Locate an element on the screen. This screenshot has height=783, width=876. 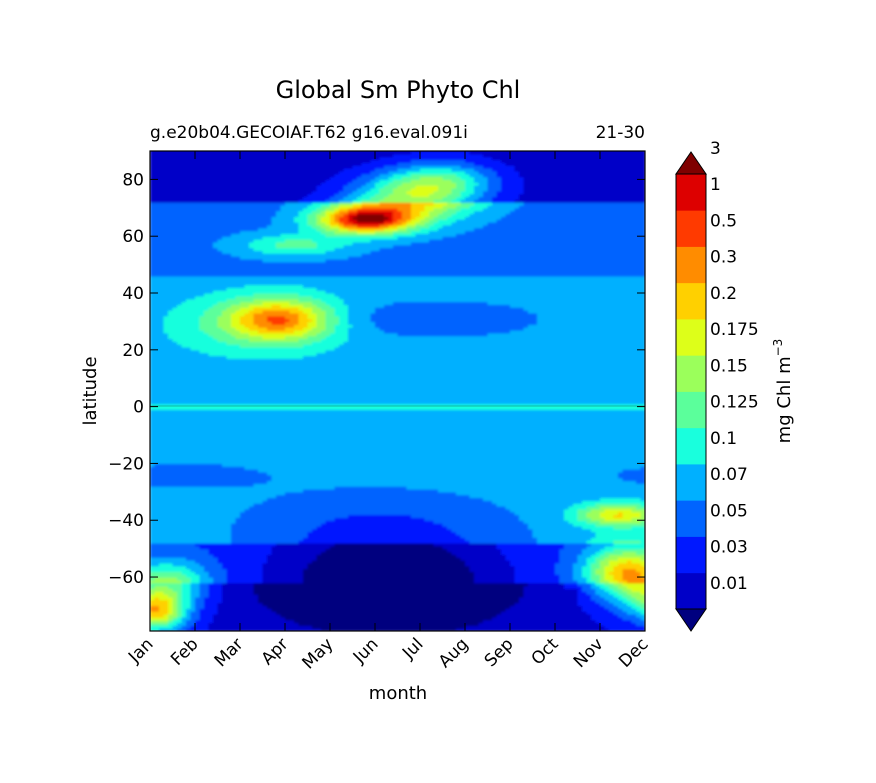
colorbar-tick-label: 0.07 is located at coordinates (729, 475).